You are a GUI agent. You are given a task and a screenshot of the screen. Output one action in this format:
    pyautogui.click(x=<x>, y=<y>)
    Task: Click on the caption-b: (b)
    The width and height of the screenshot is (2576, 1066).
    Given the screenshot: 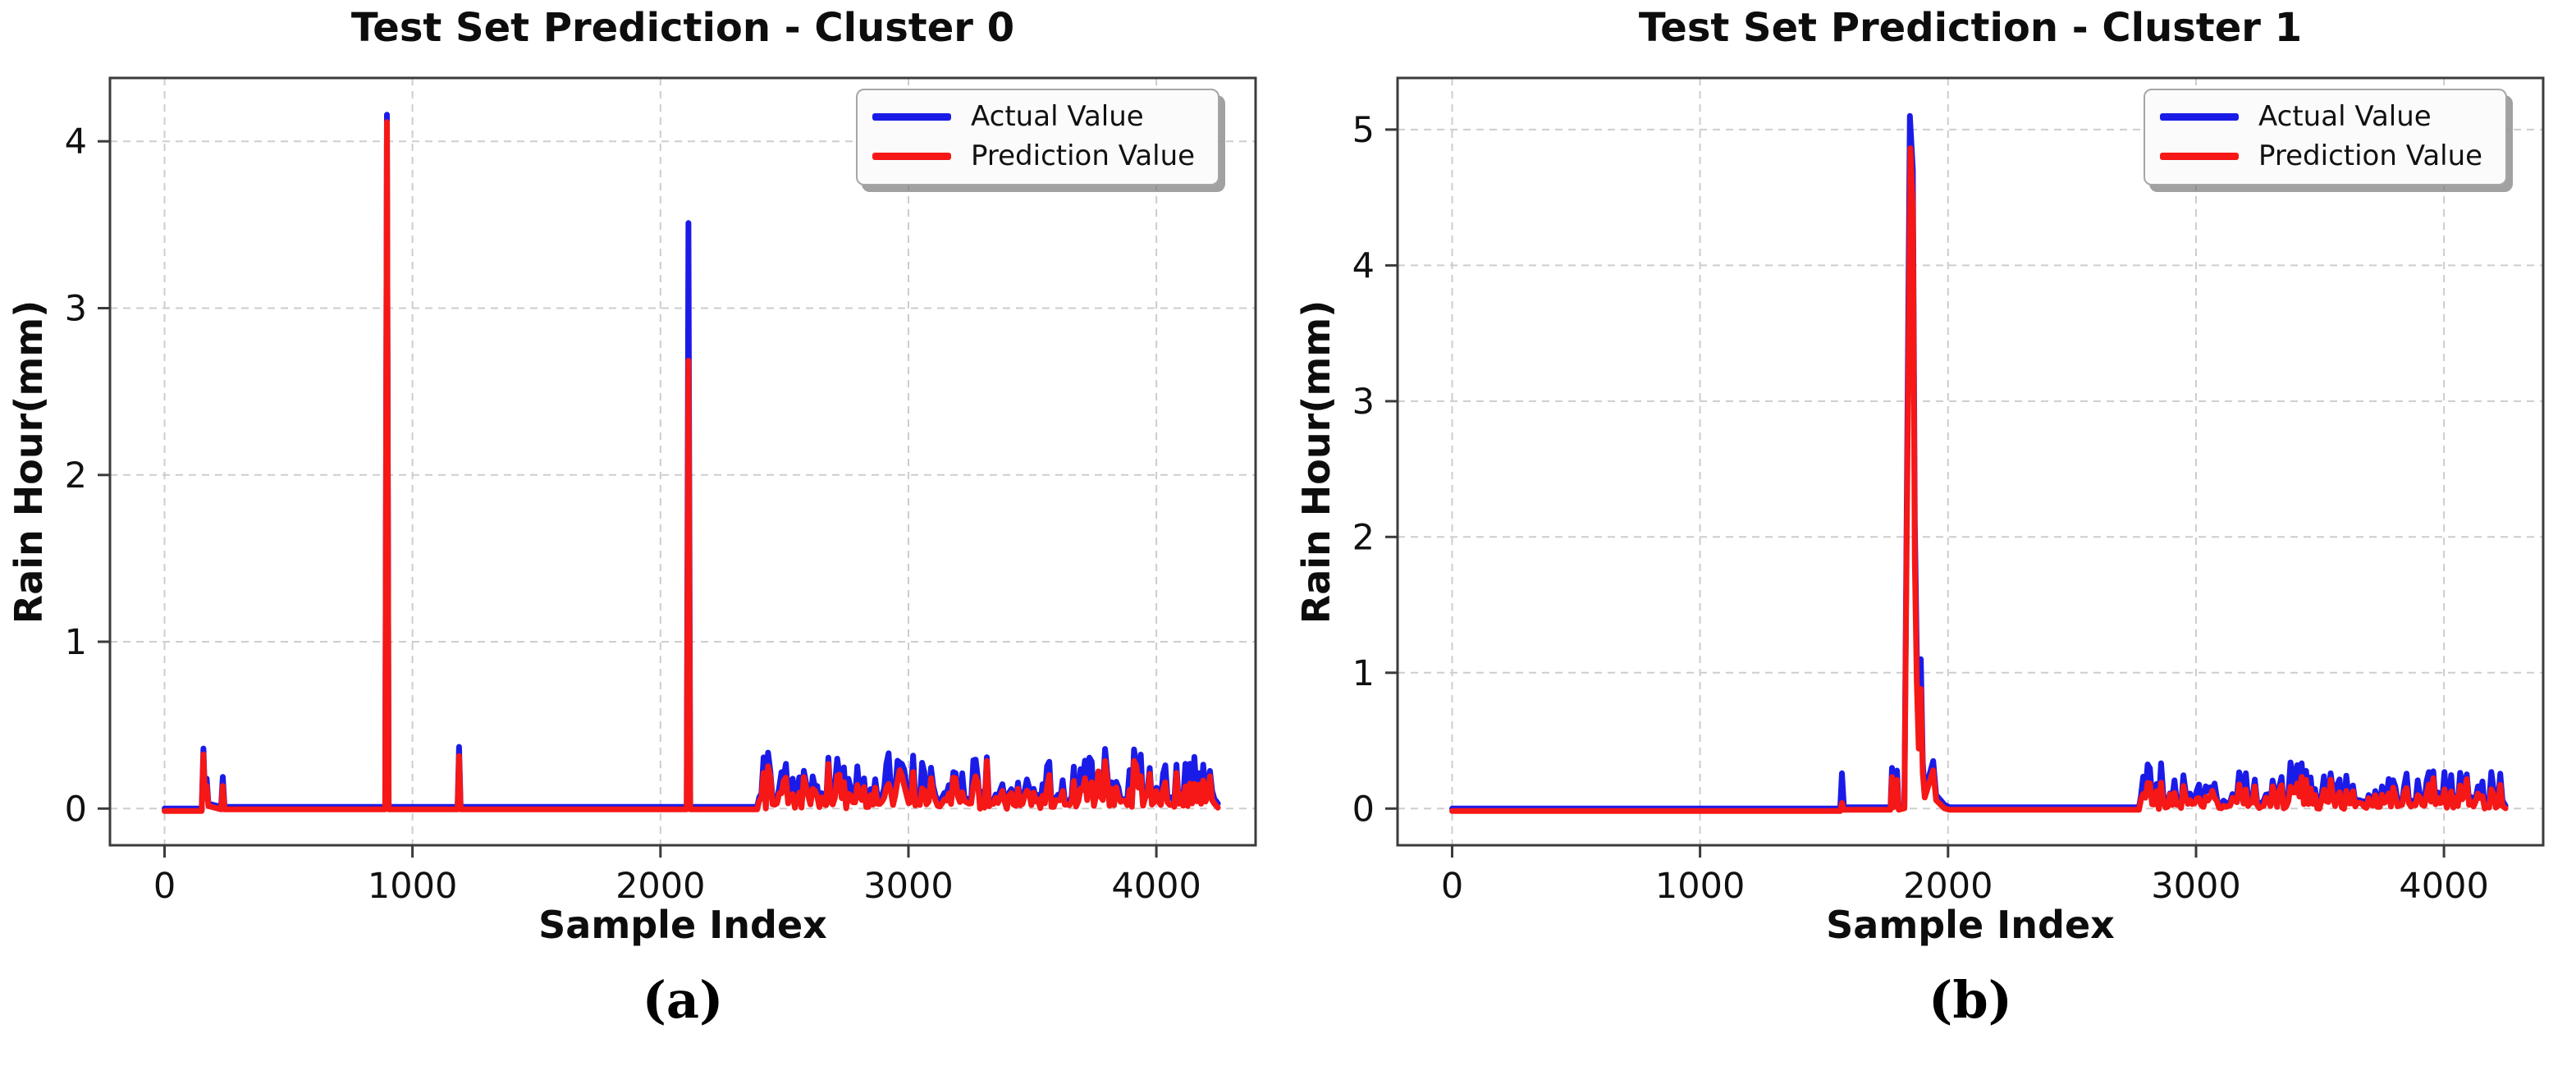 What is the action you would take?
    pyautogui.click(x=1970, y=1000)
    